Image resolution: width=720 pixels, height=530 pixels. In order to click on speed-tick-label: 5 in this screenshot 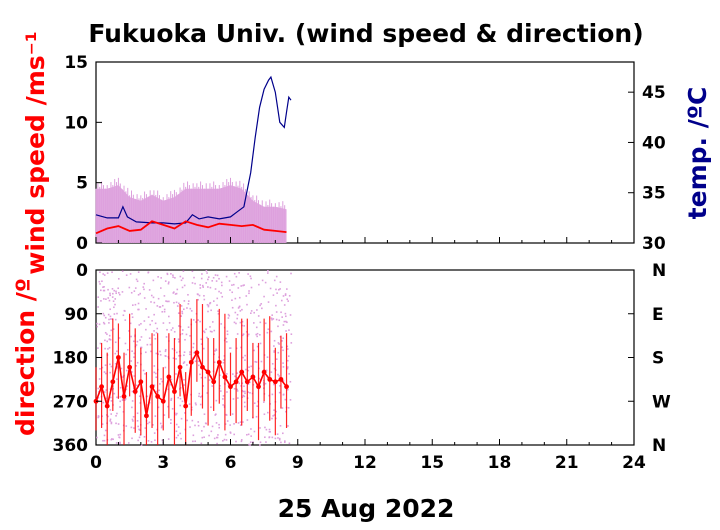, I will do `click(82, 184)`.